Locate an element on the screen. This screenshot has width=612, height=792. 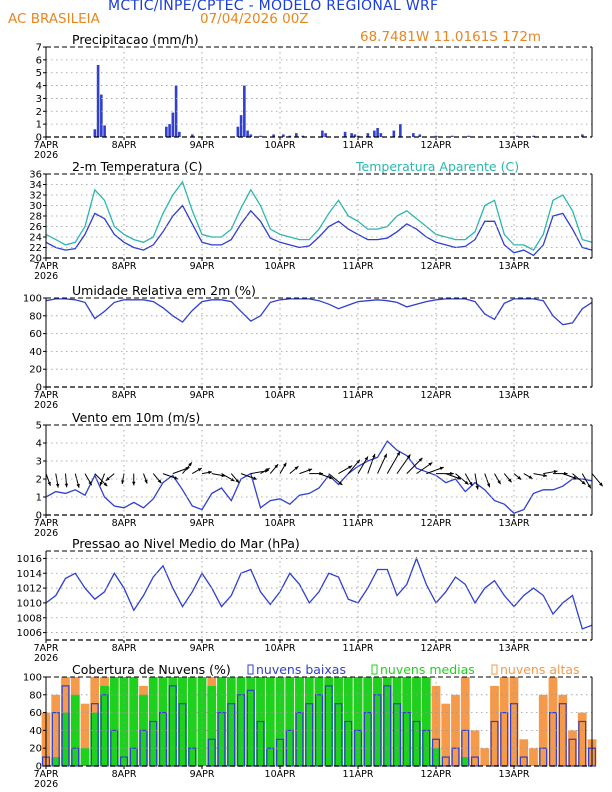
y-tick-label: 1012 is located at coordinates (29, 589).